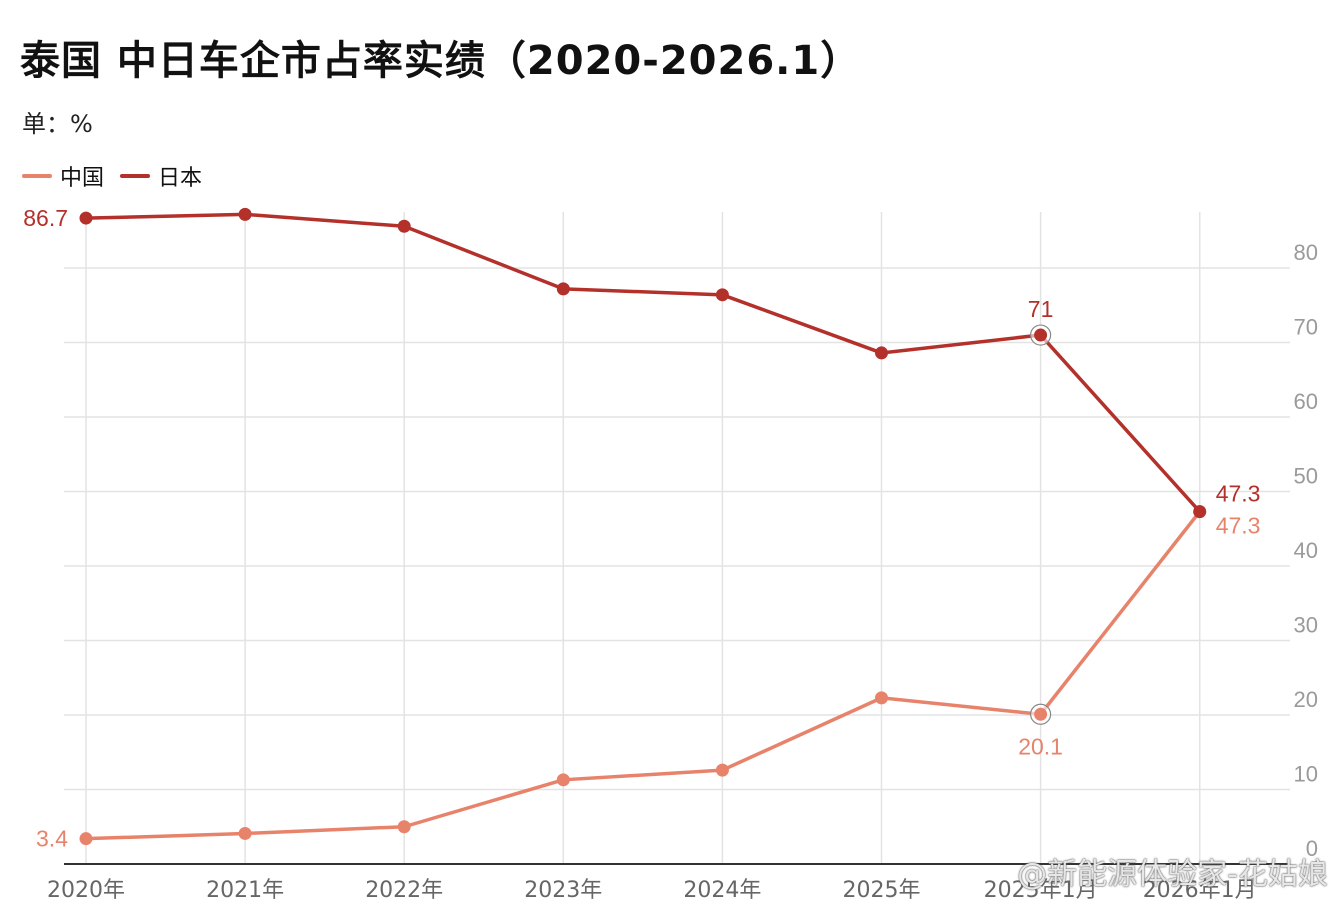 The image size is (1344, 905). Describe the element at coordinates (1312, 848) in the screenshot. I see `y-tick-label: 0` at that location.